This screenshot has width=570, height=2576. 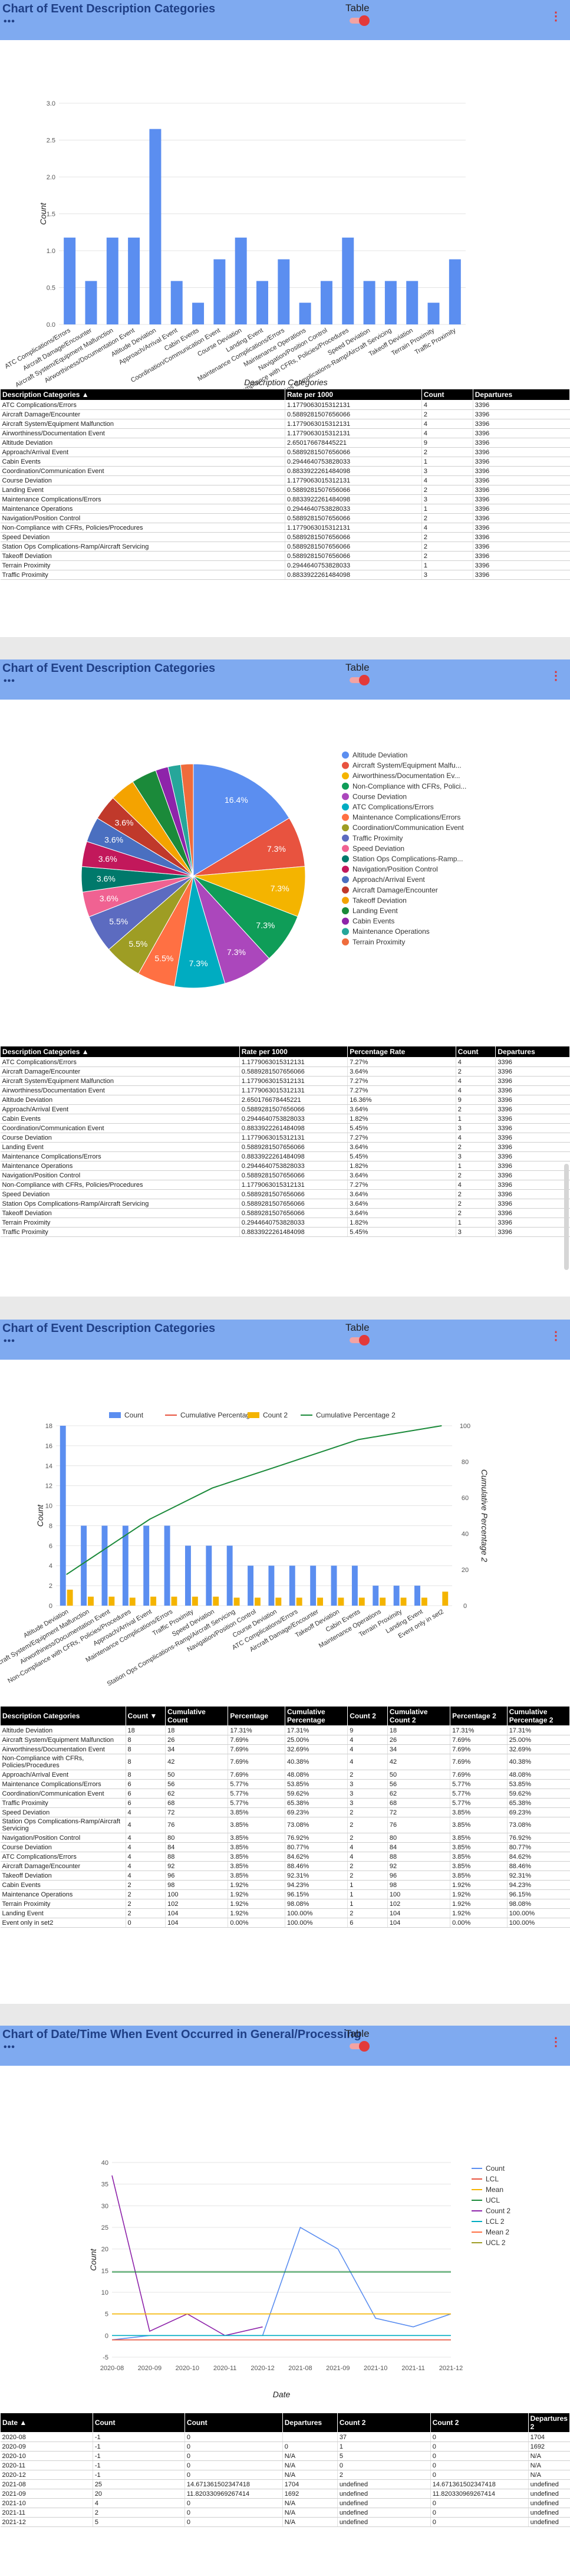 What do you see at coordinates (549, 2423) in the screenshot?
I see `column-header: Departures 2` at bounding box center [549, 2423].